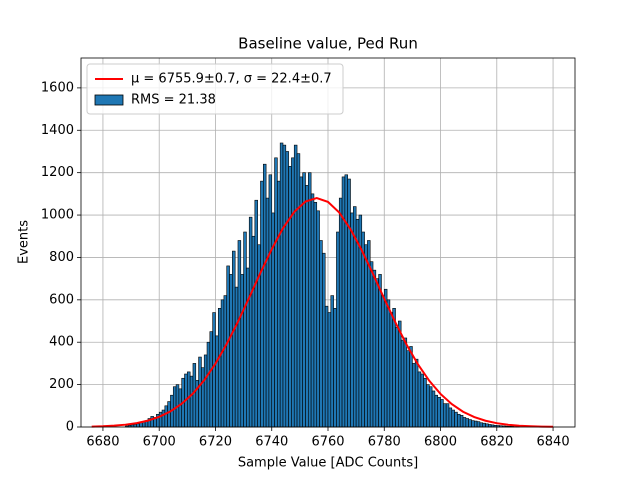 The image size is (640, 480). I want to click on y-axis-label: Events, so click(24, 242).